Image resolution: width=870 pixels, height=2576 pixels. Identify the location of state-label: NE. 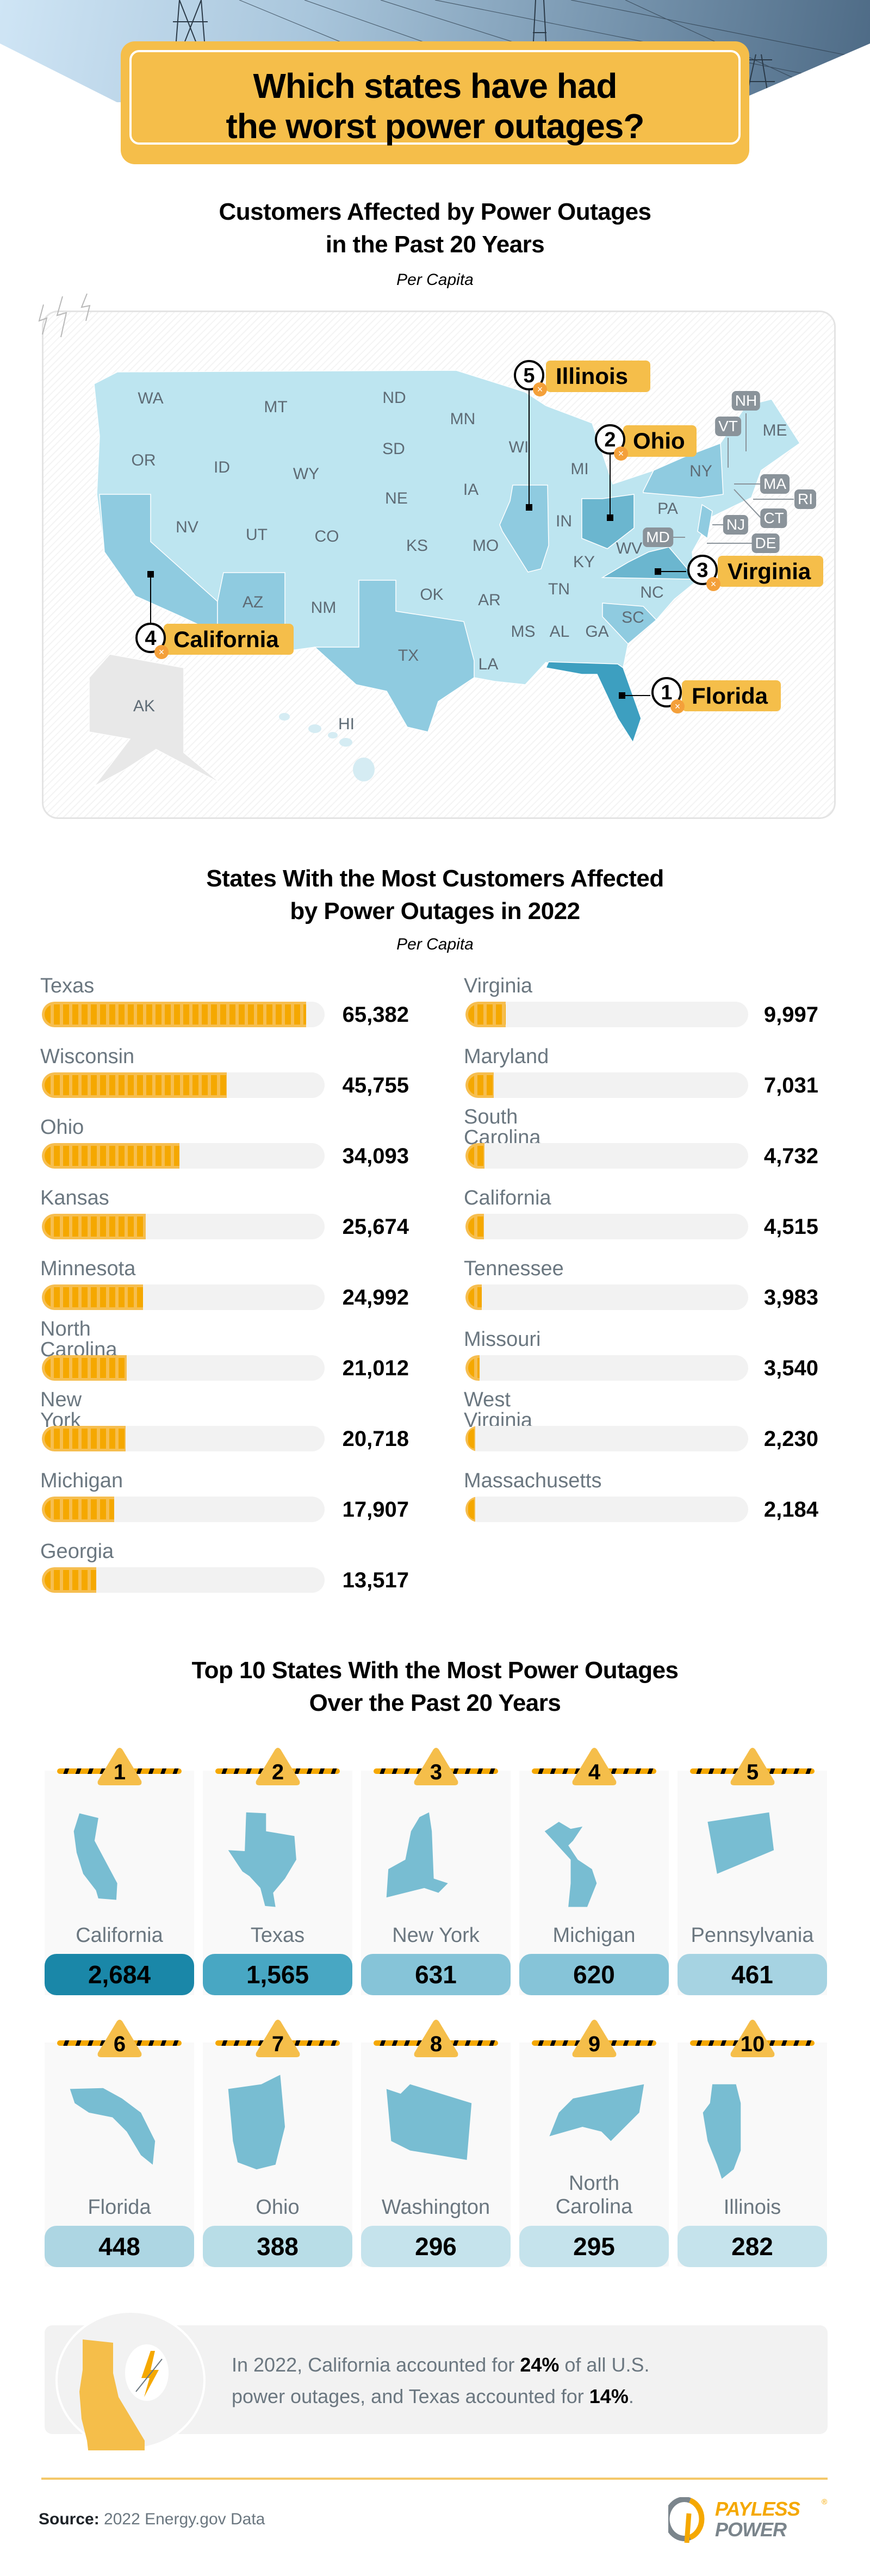
(396, 498).